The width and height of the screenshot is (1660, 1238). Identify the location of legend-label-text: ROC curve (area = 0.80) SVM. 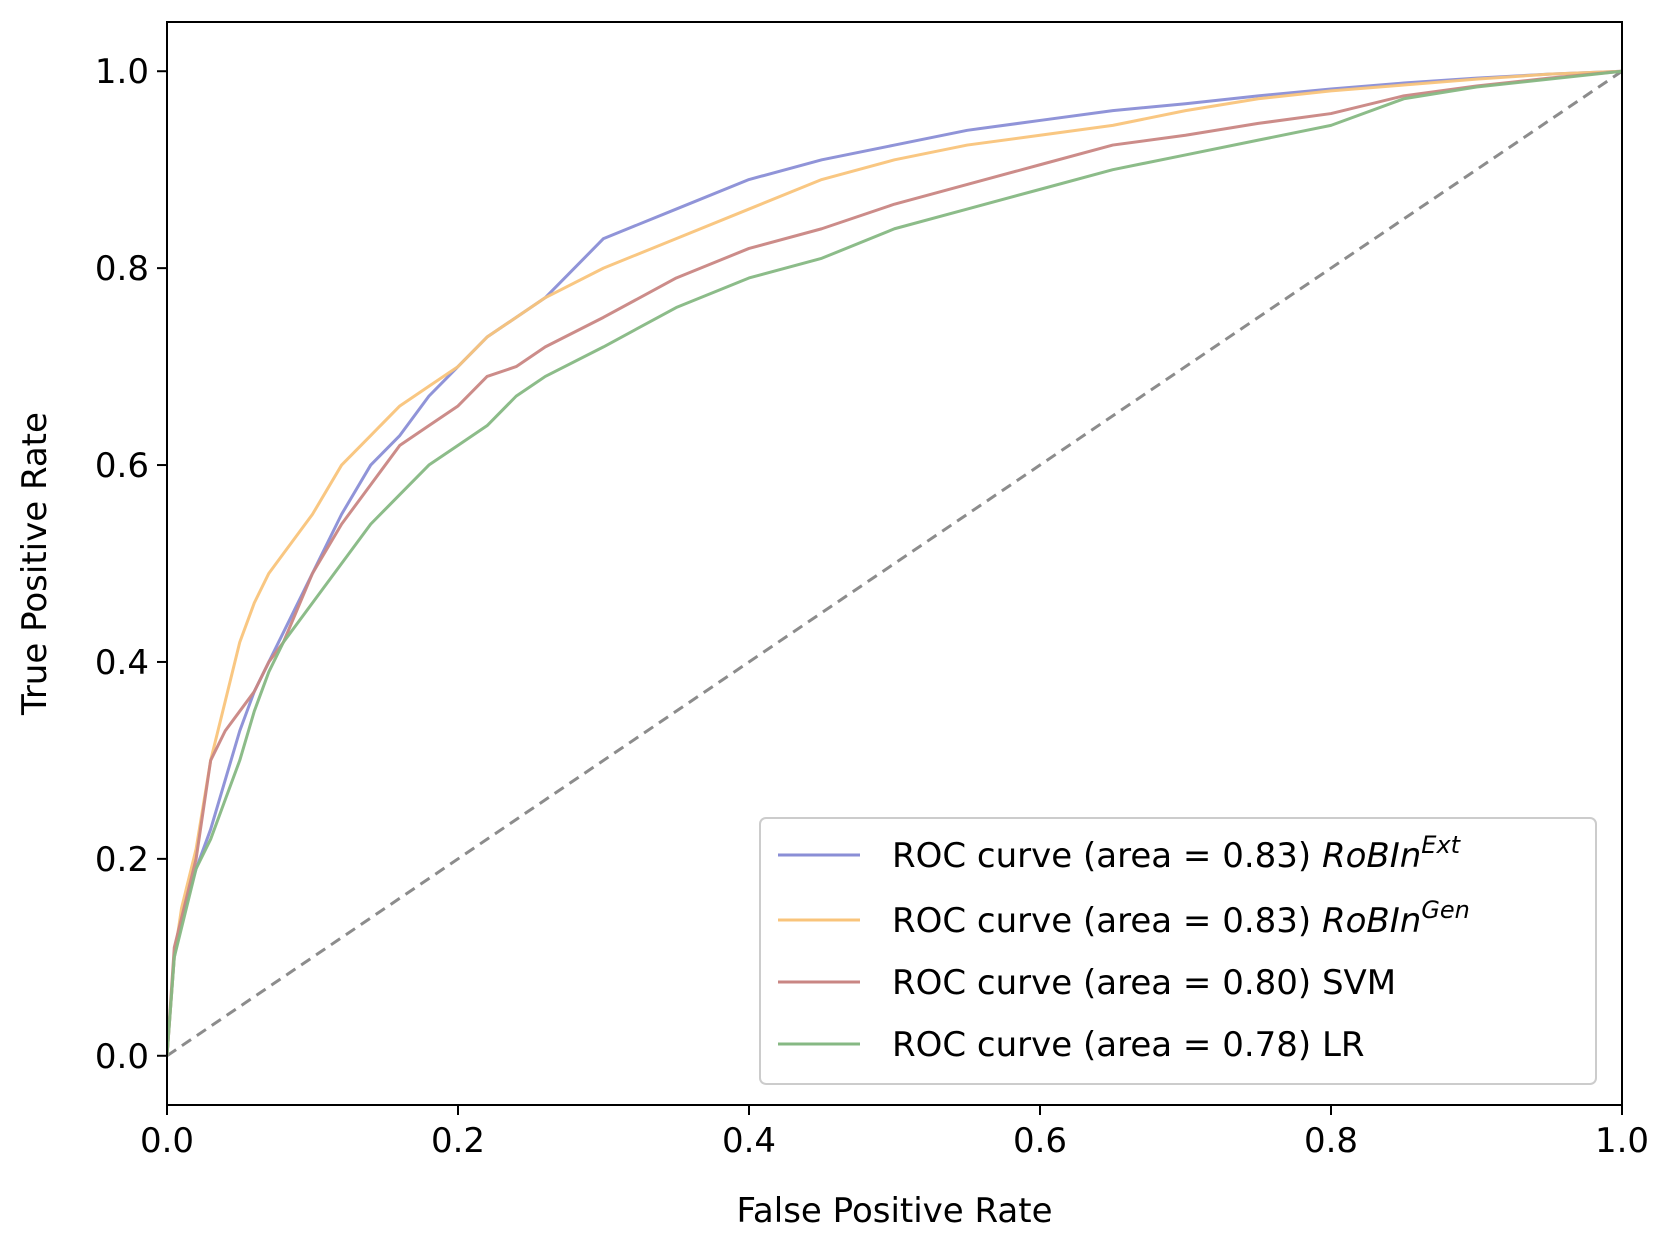
(1144, 983).